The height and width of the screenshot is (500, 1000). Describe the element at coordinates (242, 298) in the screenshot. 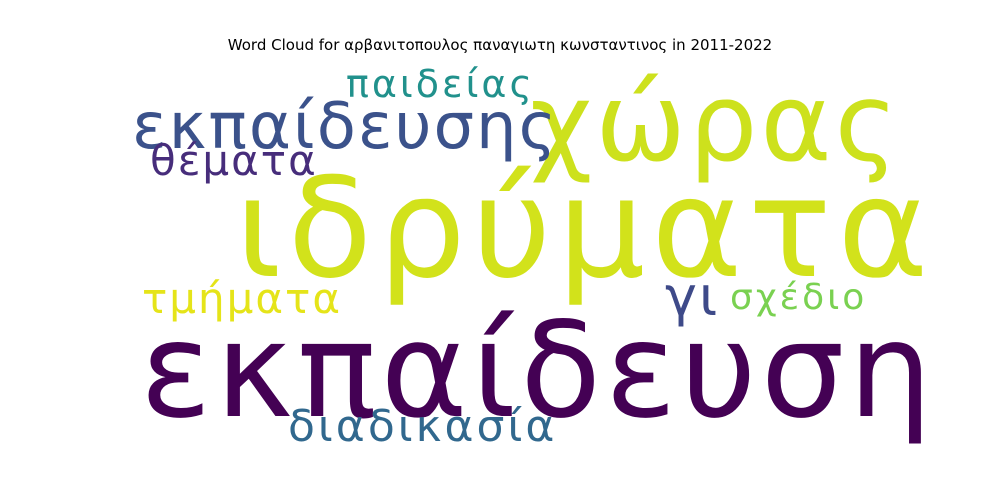

I see `word-τμήματα: τμήματα` at that location.